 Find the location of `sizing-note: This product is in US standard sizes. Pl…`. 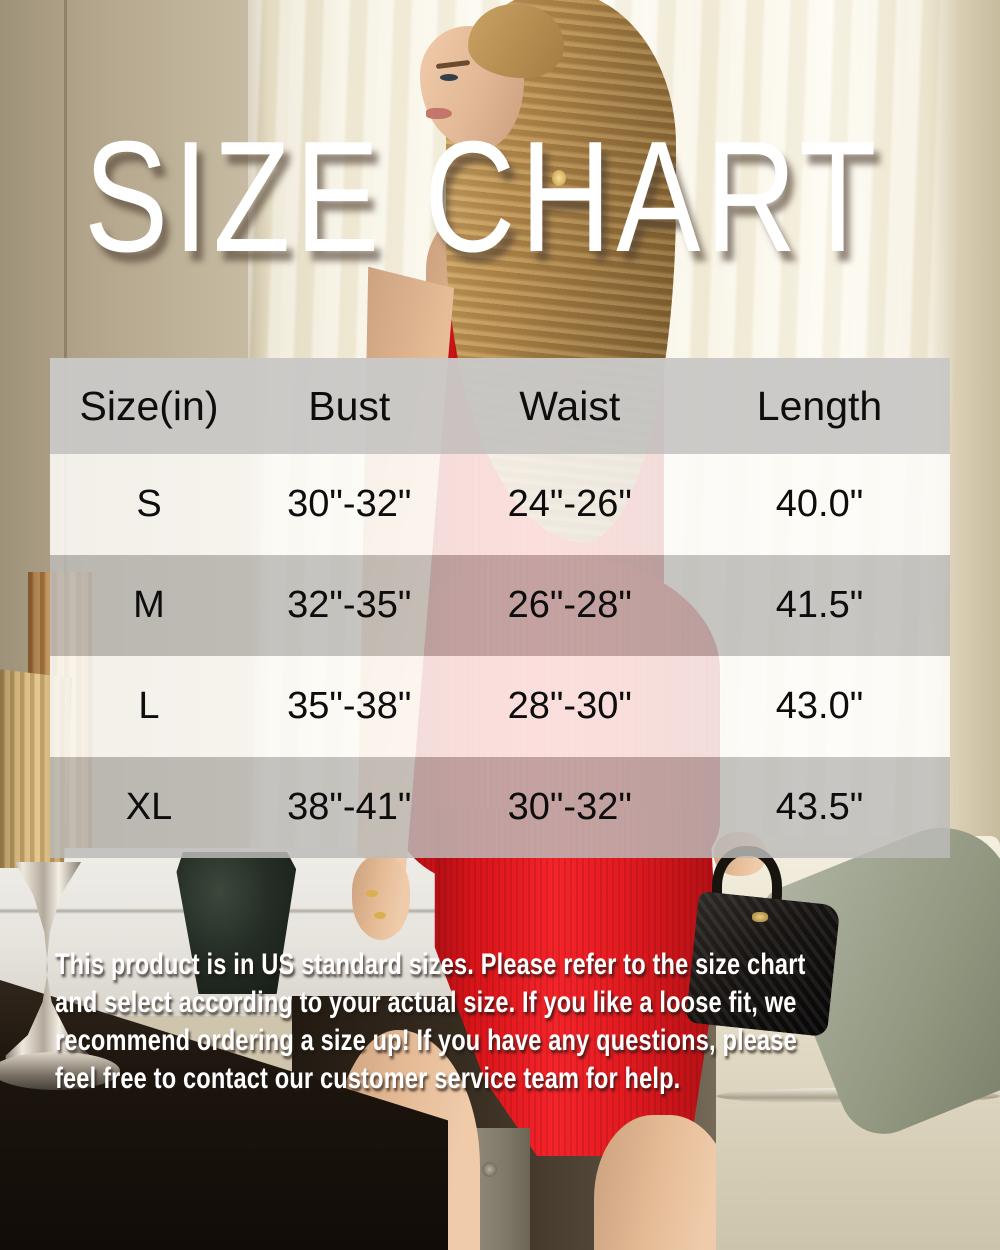

sizing-note: This product is in US standard sizes. Pl… is located at coordinates (430, 1021).